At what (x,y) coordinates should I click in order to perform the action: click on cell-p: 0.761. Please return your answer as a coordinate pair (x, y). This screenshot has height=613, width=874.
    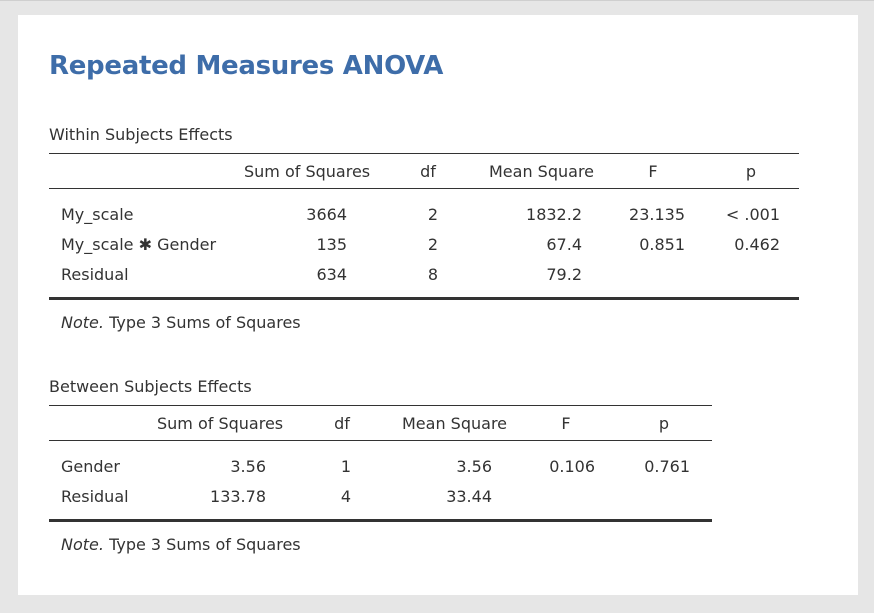
    Looking at the image, I should click on (667, 466).